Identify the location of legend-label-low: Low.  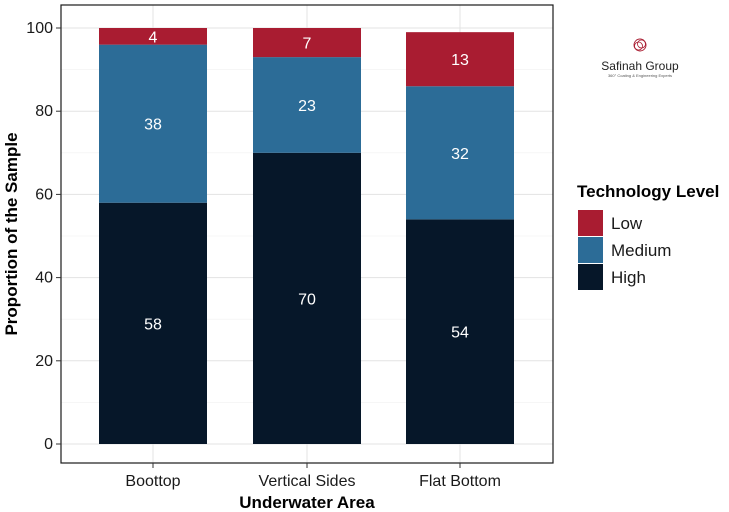
(627, 223).